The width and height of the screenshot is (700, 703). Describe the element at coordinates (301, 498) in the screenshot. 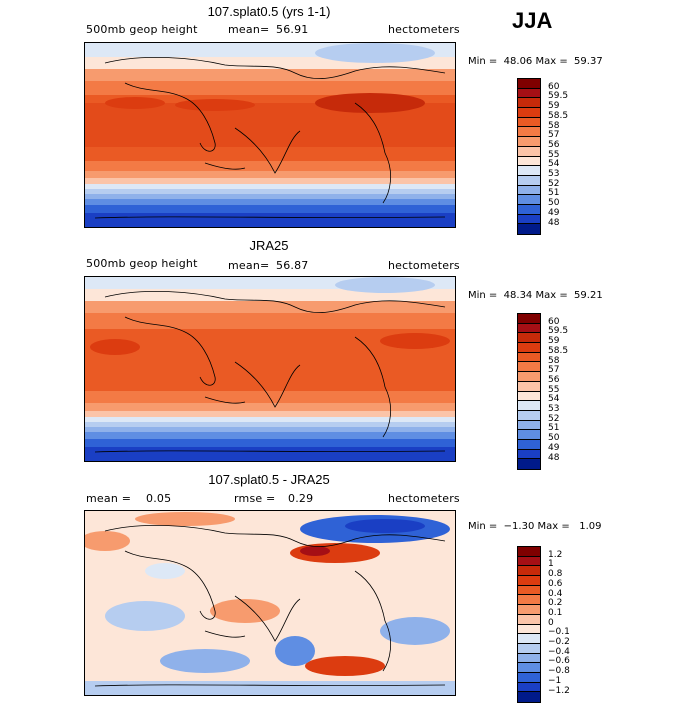

I see `panel-3-rmse-value: 0.29` at that location.